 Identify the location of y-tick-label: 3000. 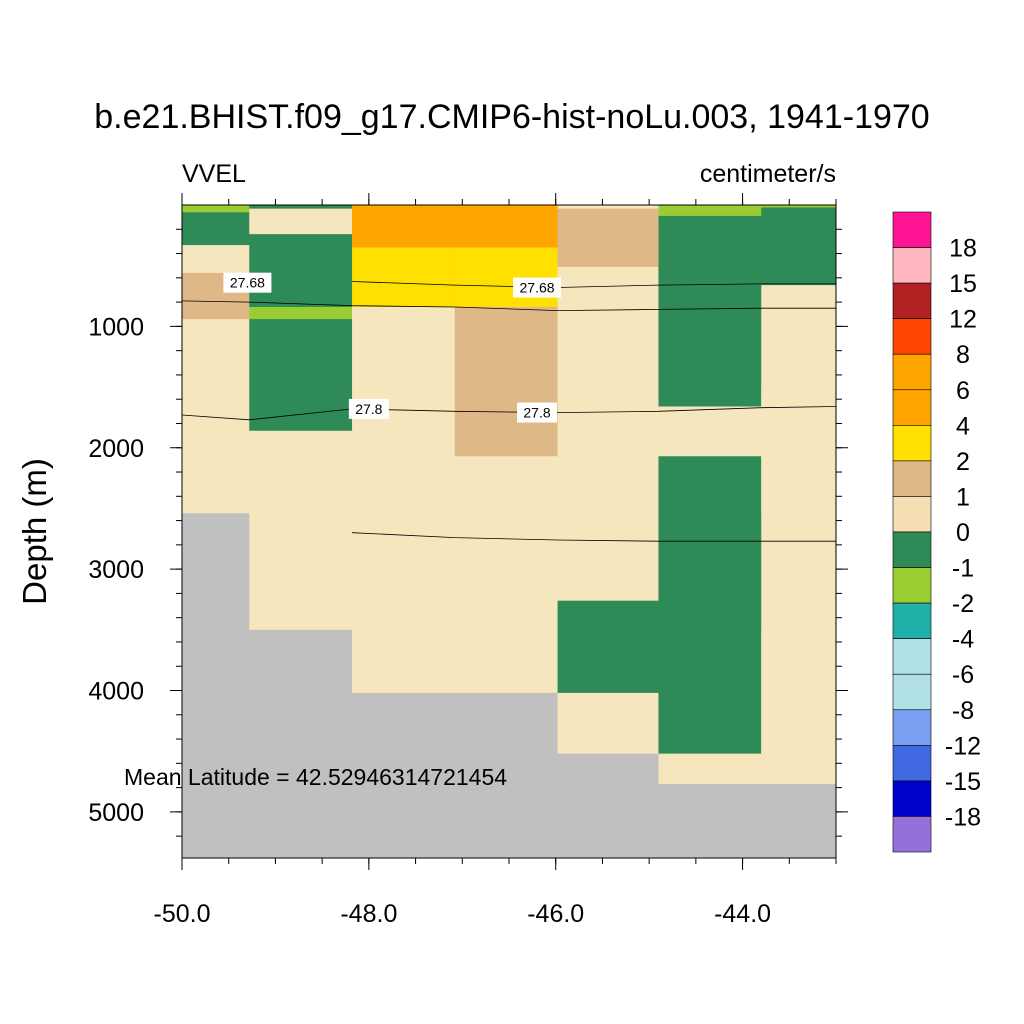
(116, 570).